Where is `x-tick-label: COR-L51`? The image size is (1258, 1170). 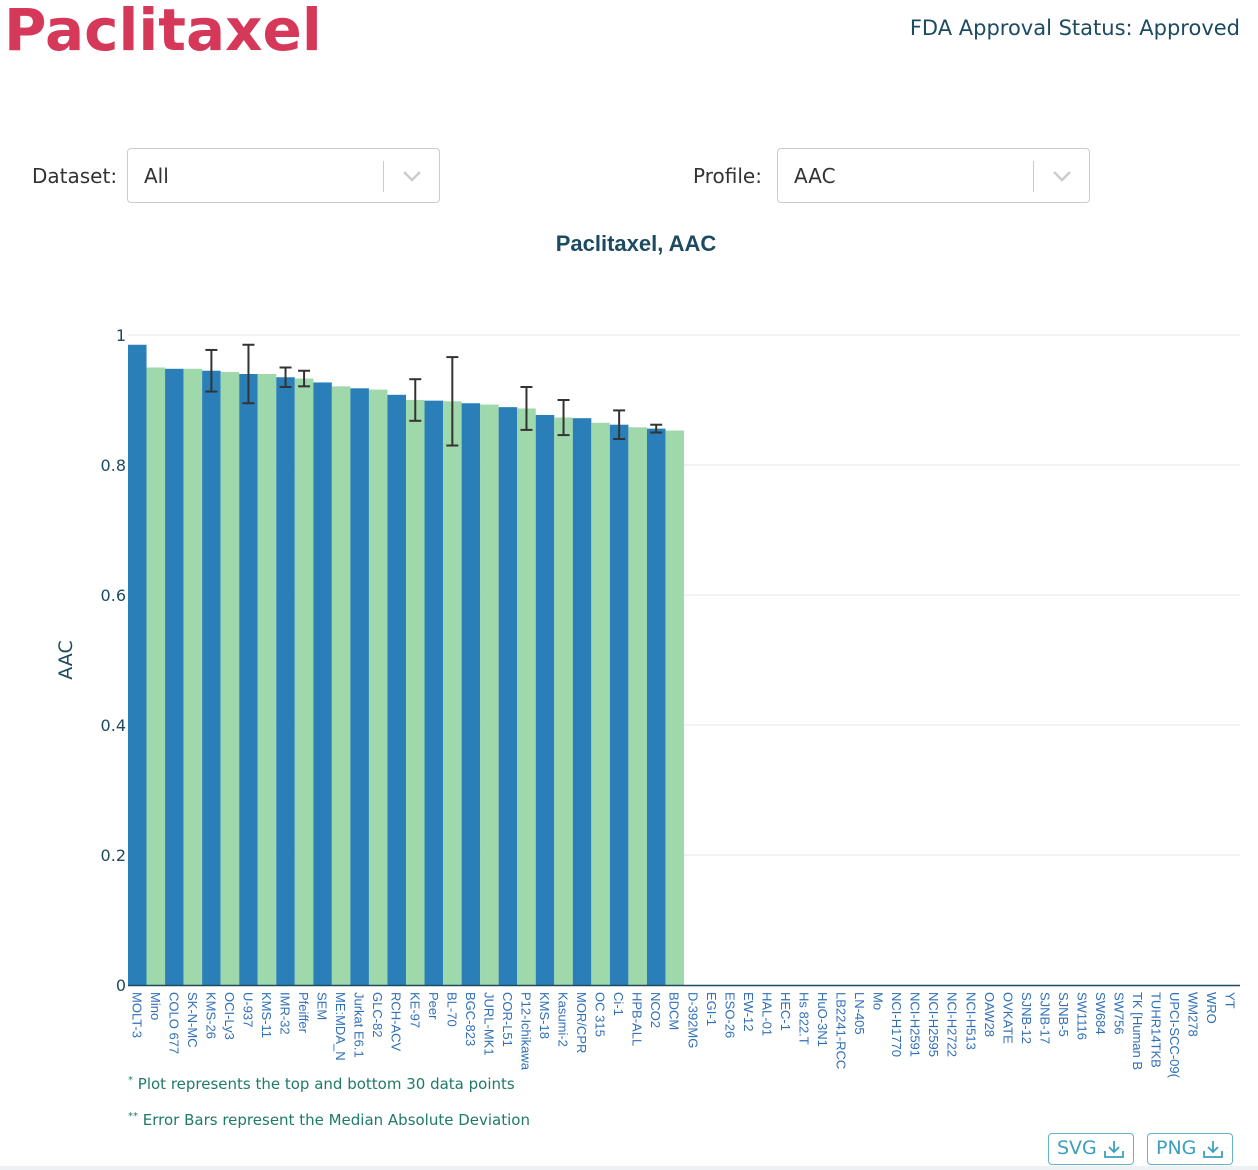 x-tick-label: COR-L51 is located at coordinates (507, 1019).